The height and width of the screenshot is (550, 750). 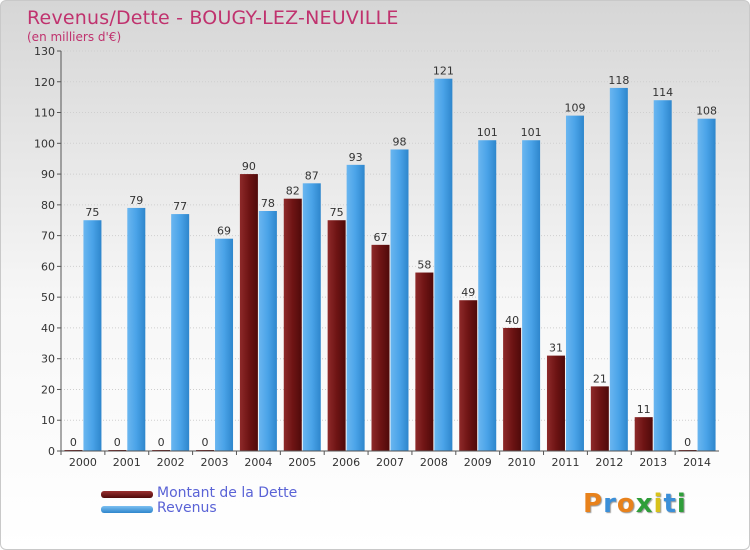 What do you see at coordinates (171, 462) in the screenshot?
I see `x-tick-label: 2002` at bounding box center [171, 462].